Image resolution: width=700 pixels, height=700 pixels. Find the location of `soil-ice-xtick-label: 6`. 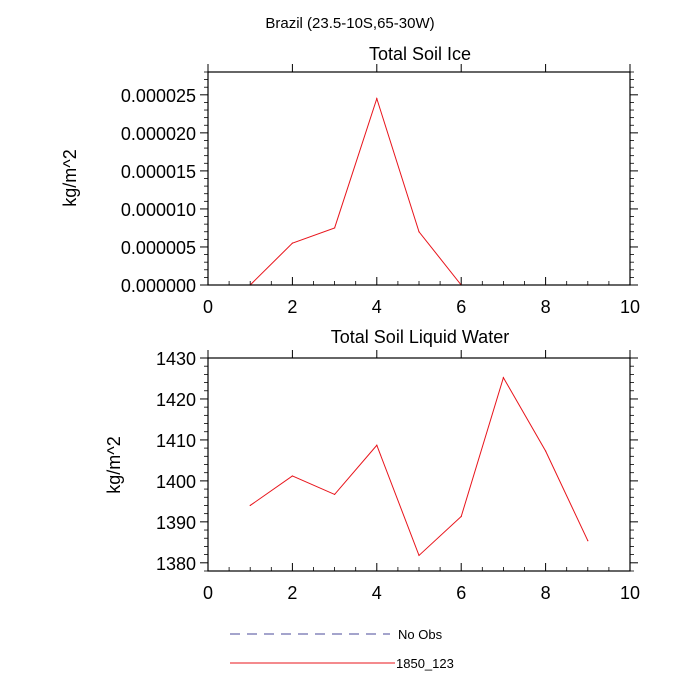

soil-ice-xtick-label: 6 is located at coordinates (461, 307).